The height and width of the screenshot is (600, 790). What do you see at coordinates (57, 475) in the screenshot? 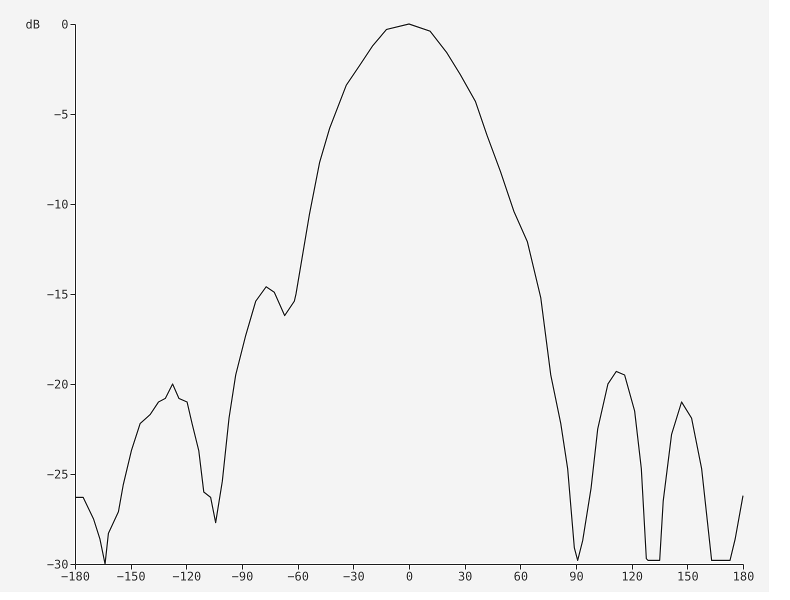
I see `y-tick-label: −25` at bounding box center [57, 475].